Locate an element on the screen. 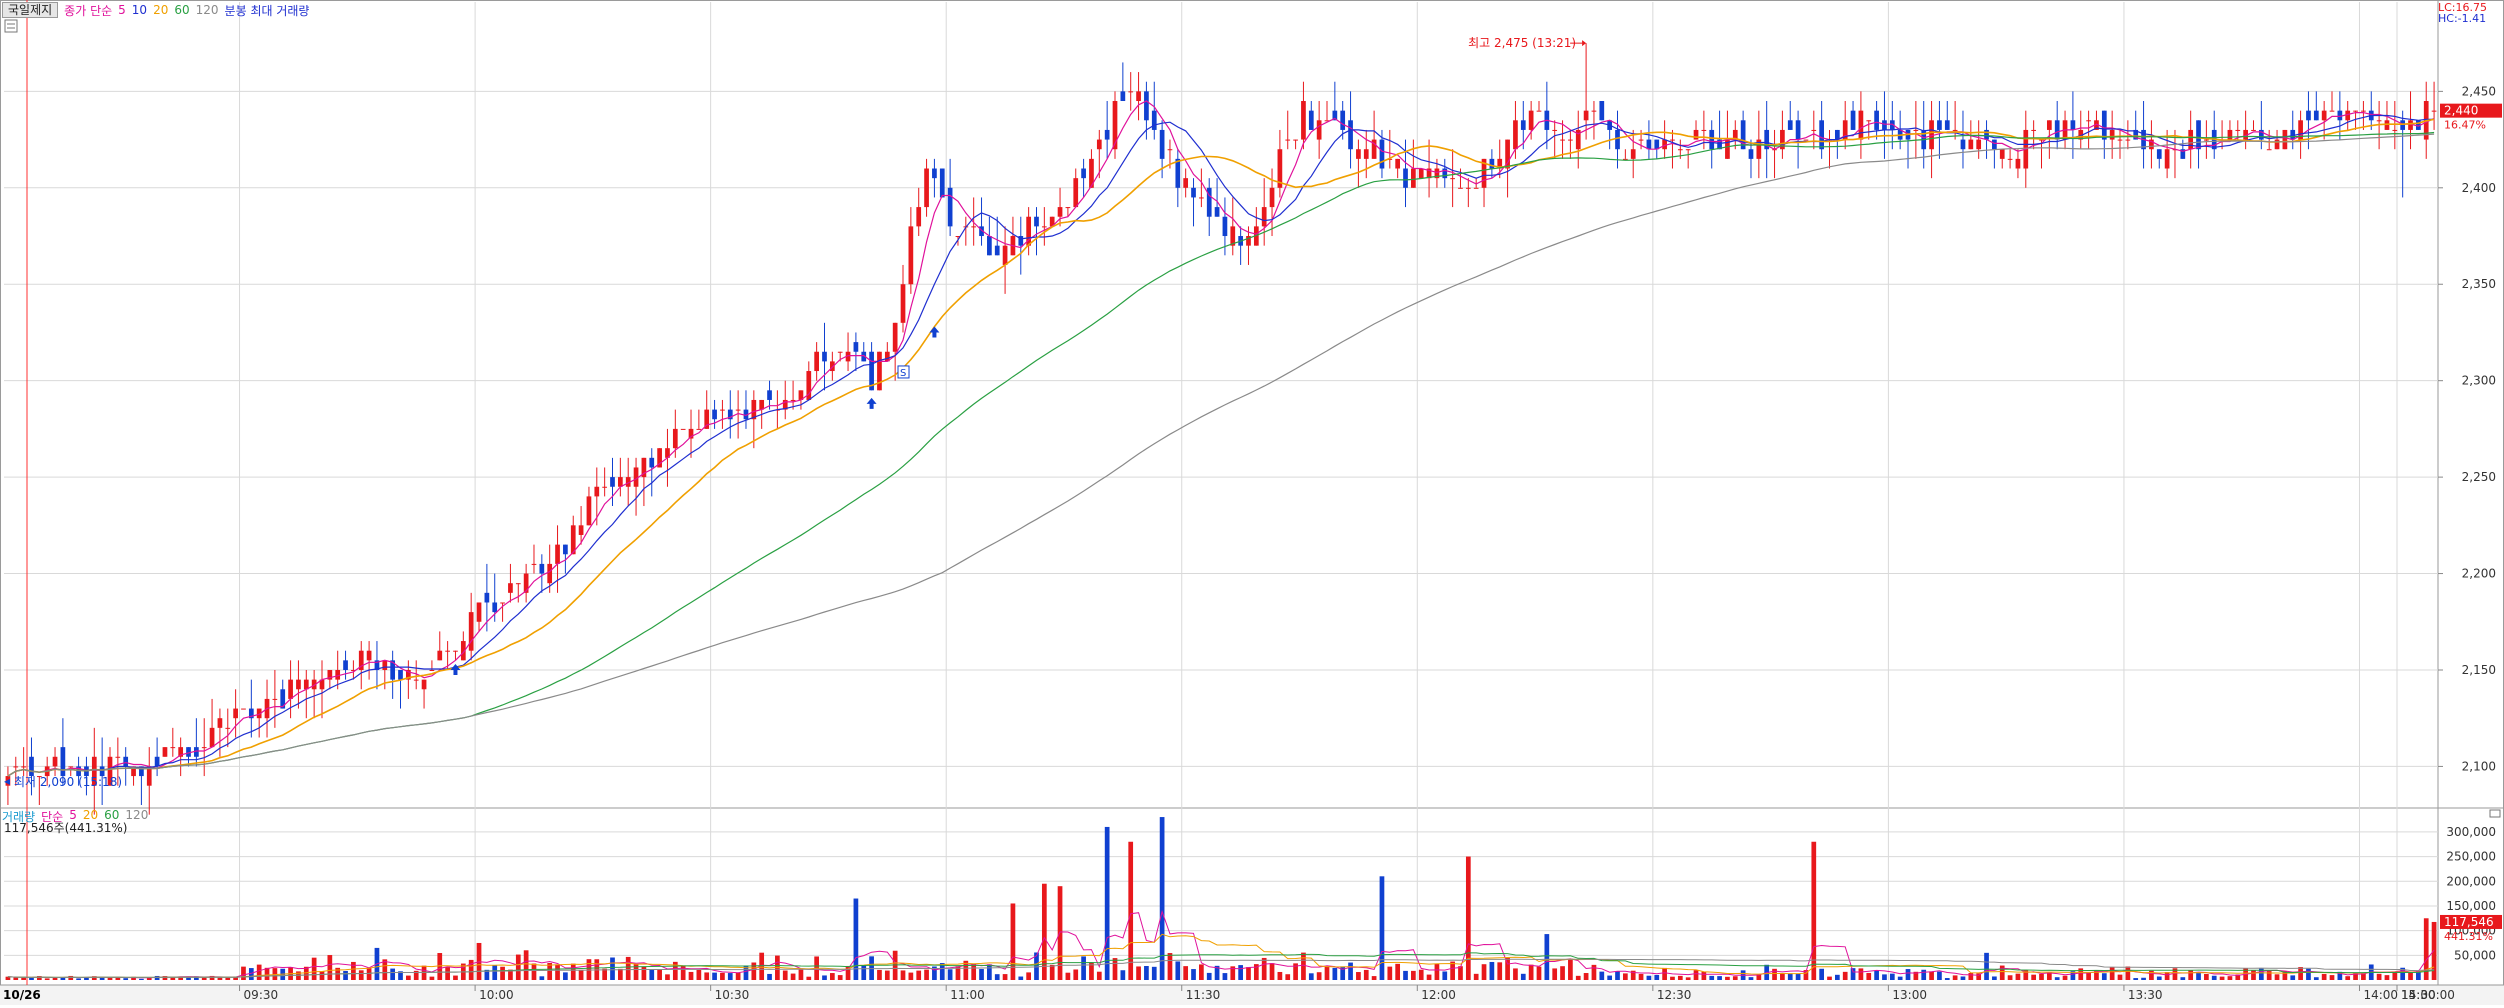 This screenshot has width=2504, height=1008. price-tick-label: 2,150 is located at coordinates (2479, 670).